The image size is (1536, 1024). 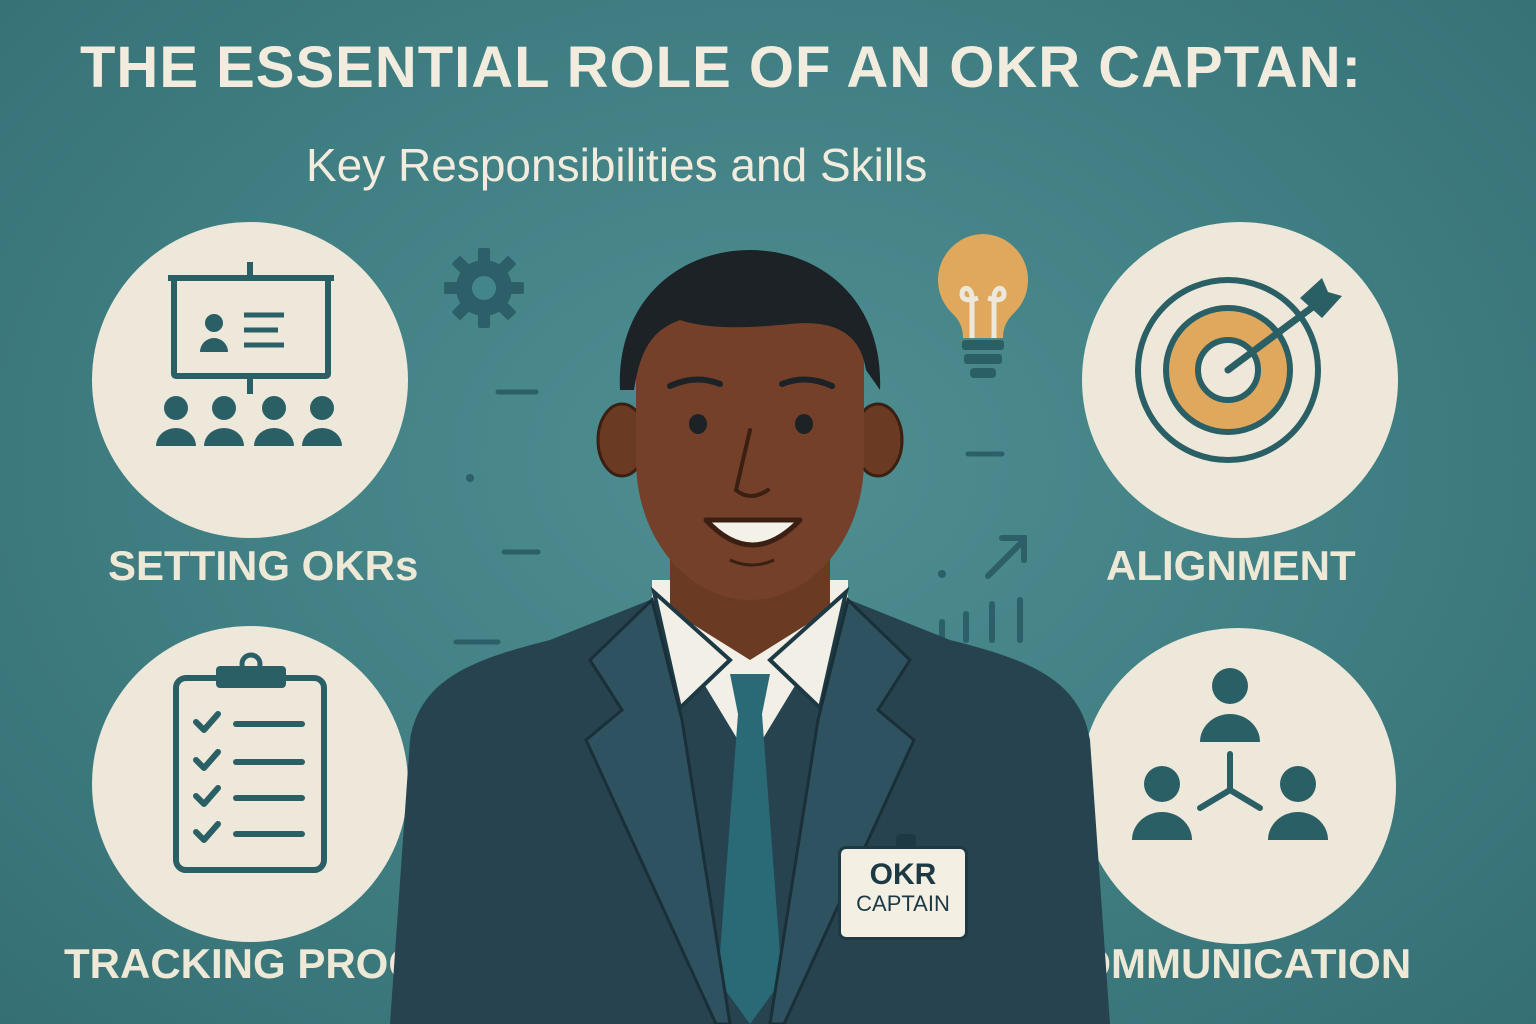 What do you see at coordinates (1238, 370) in the screenshot?
I see `target-arrow-icon` at bounding box center [1238, 370].